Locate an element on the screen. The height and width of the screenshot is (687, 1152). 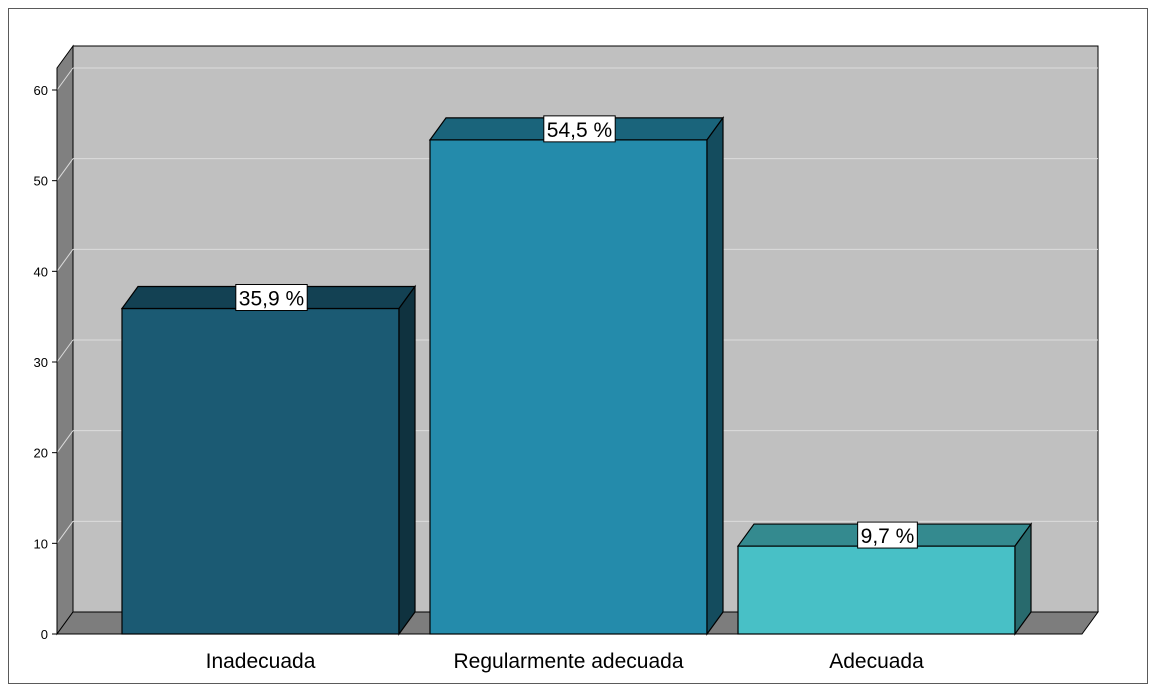
y-tick-label: 20 is located at coordinates (41, 453).